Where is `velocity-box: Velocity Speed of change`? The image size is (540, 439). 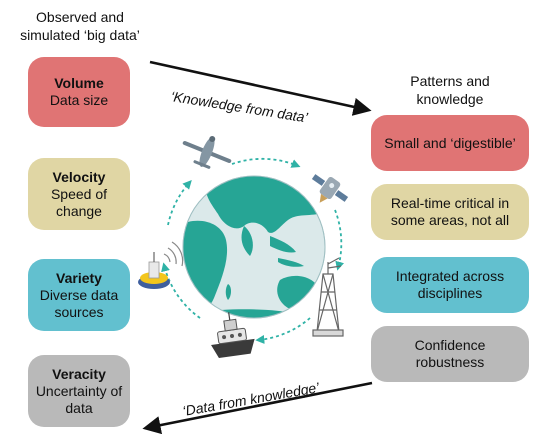 velocity-box: Velocity Speed of change is located at coordinates (79, 194).